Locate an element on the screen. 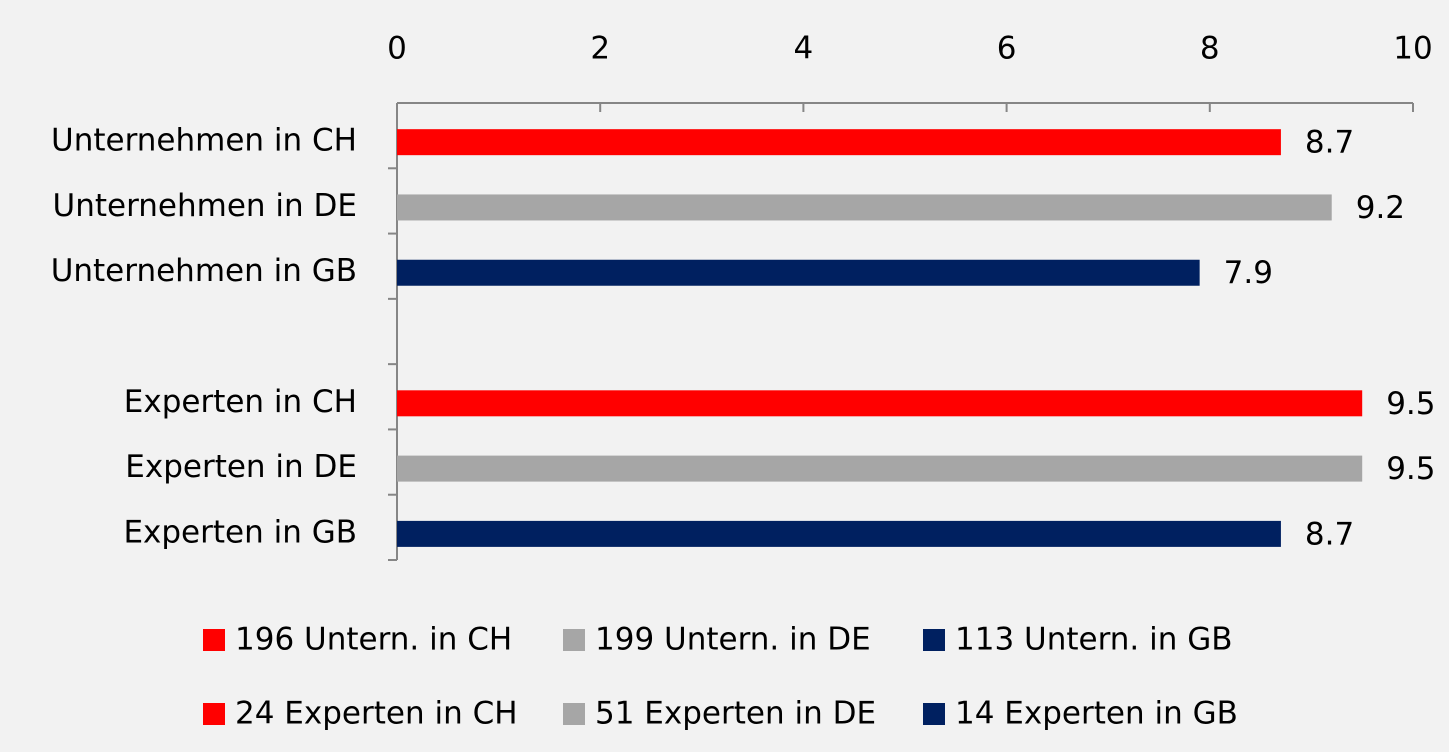 The height and width of the screenshot is (752, 1449). x-tick-label: 2 is located at coordinates (600, 49).